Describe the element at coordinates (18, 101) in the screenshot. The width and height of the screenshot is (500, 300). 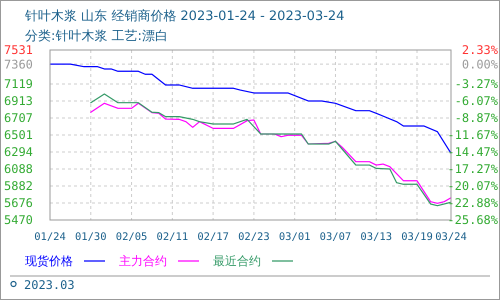
I see `y-tick-label: 6913` at that location.